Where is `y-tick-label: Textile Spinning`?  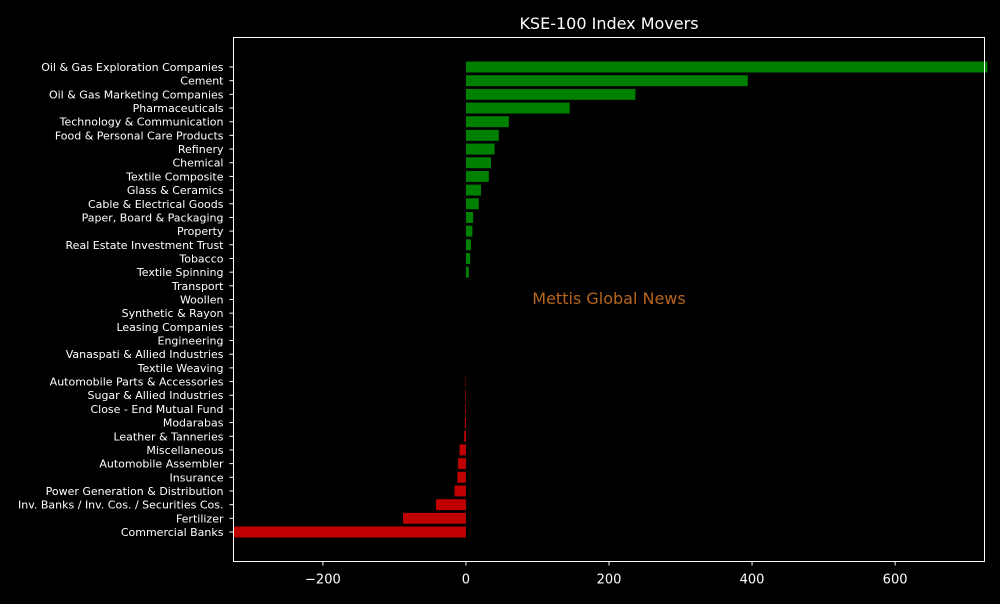
y-tick-label: Textile Spinning is located at coordinates (180, 272).